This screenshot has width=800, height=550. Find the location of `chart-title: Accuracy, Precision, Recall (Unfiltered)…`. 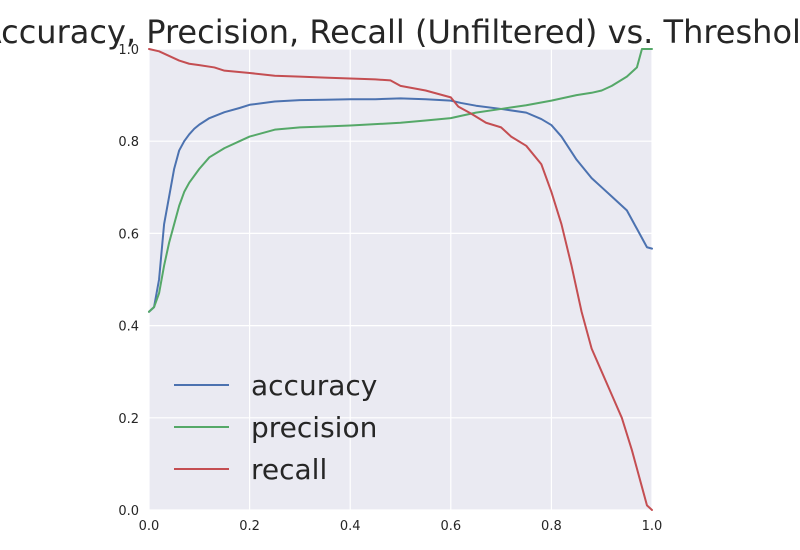

chart-title: Accuracy, Precision, Recall (Unfiltered)… is located at coordinates (400, 32).